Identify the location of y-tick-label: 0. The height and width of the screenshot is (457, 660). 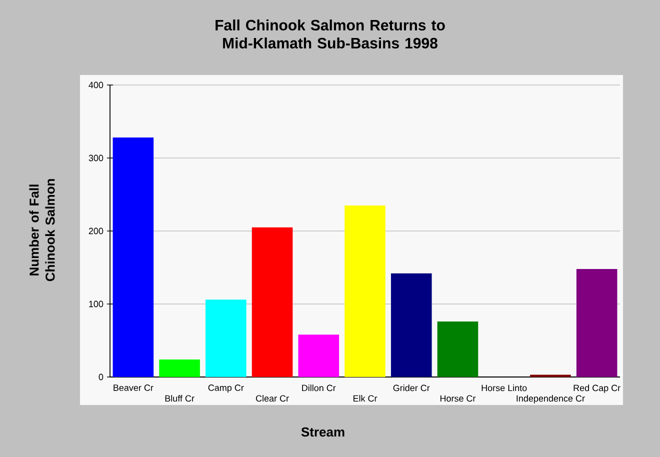
(101, 377).